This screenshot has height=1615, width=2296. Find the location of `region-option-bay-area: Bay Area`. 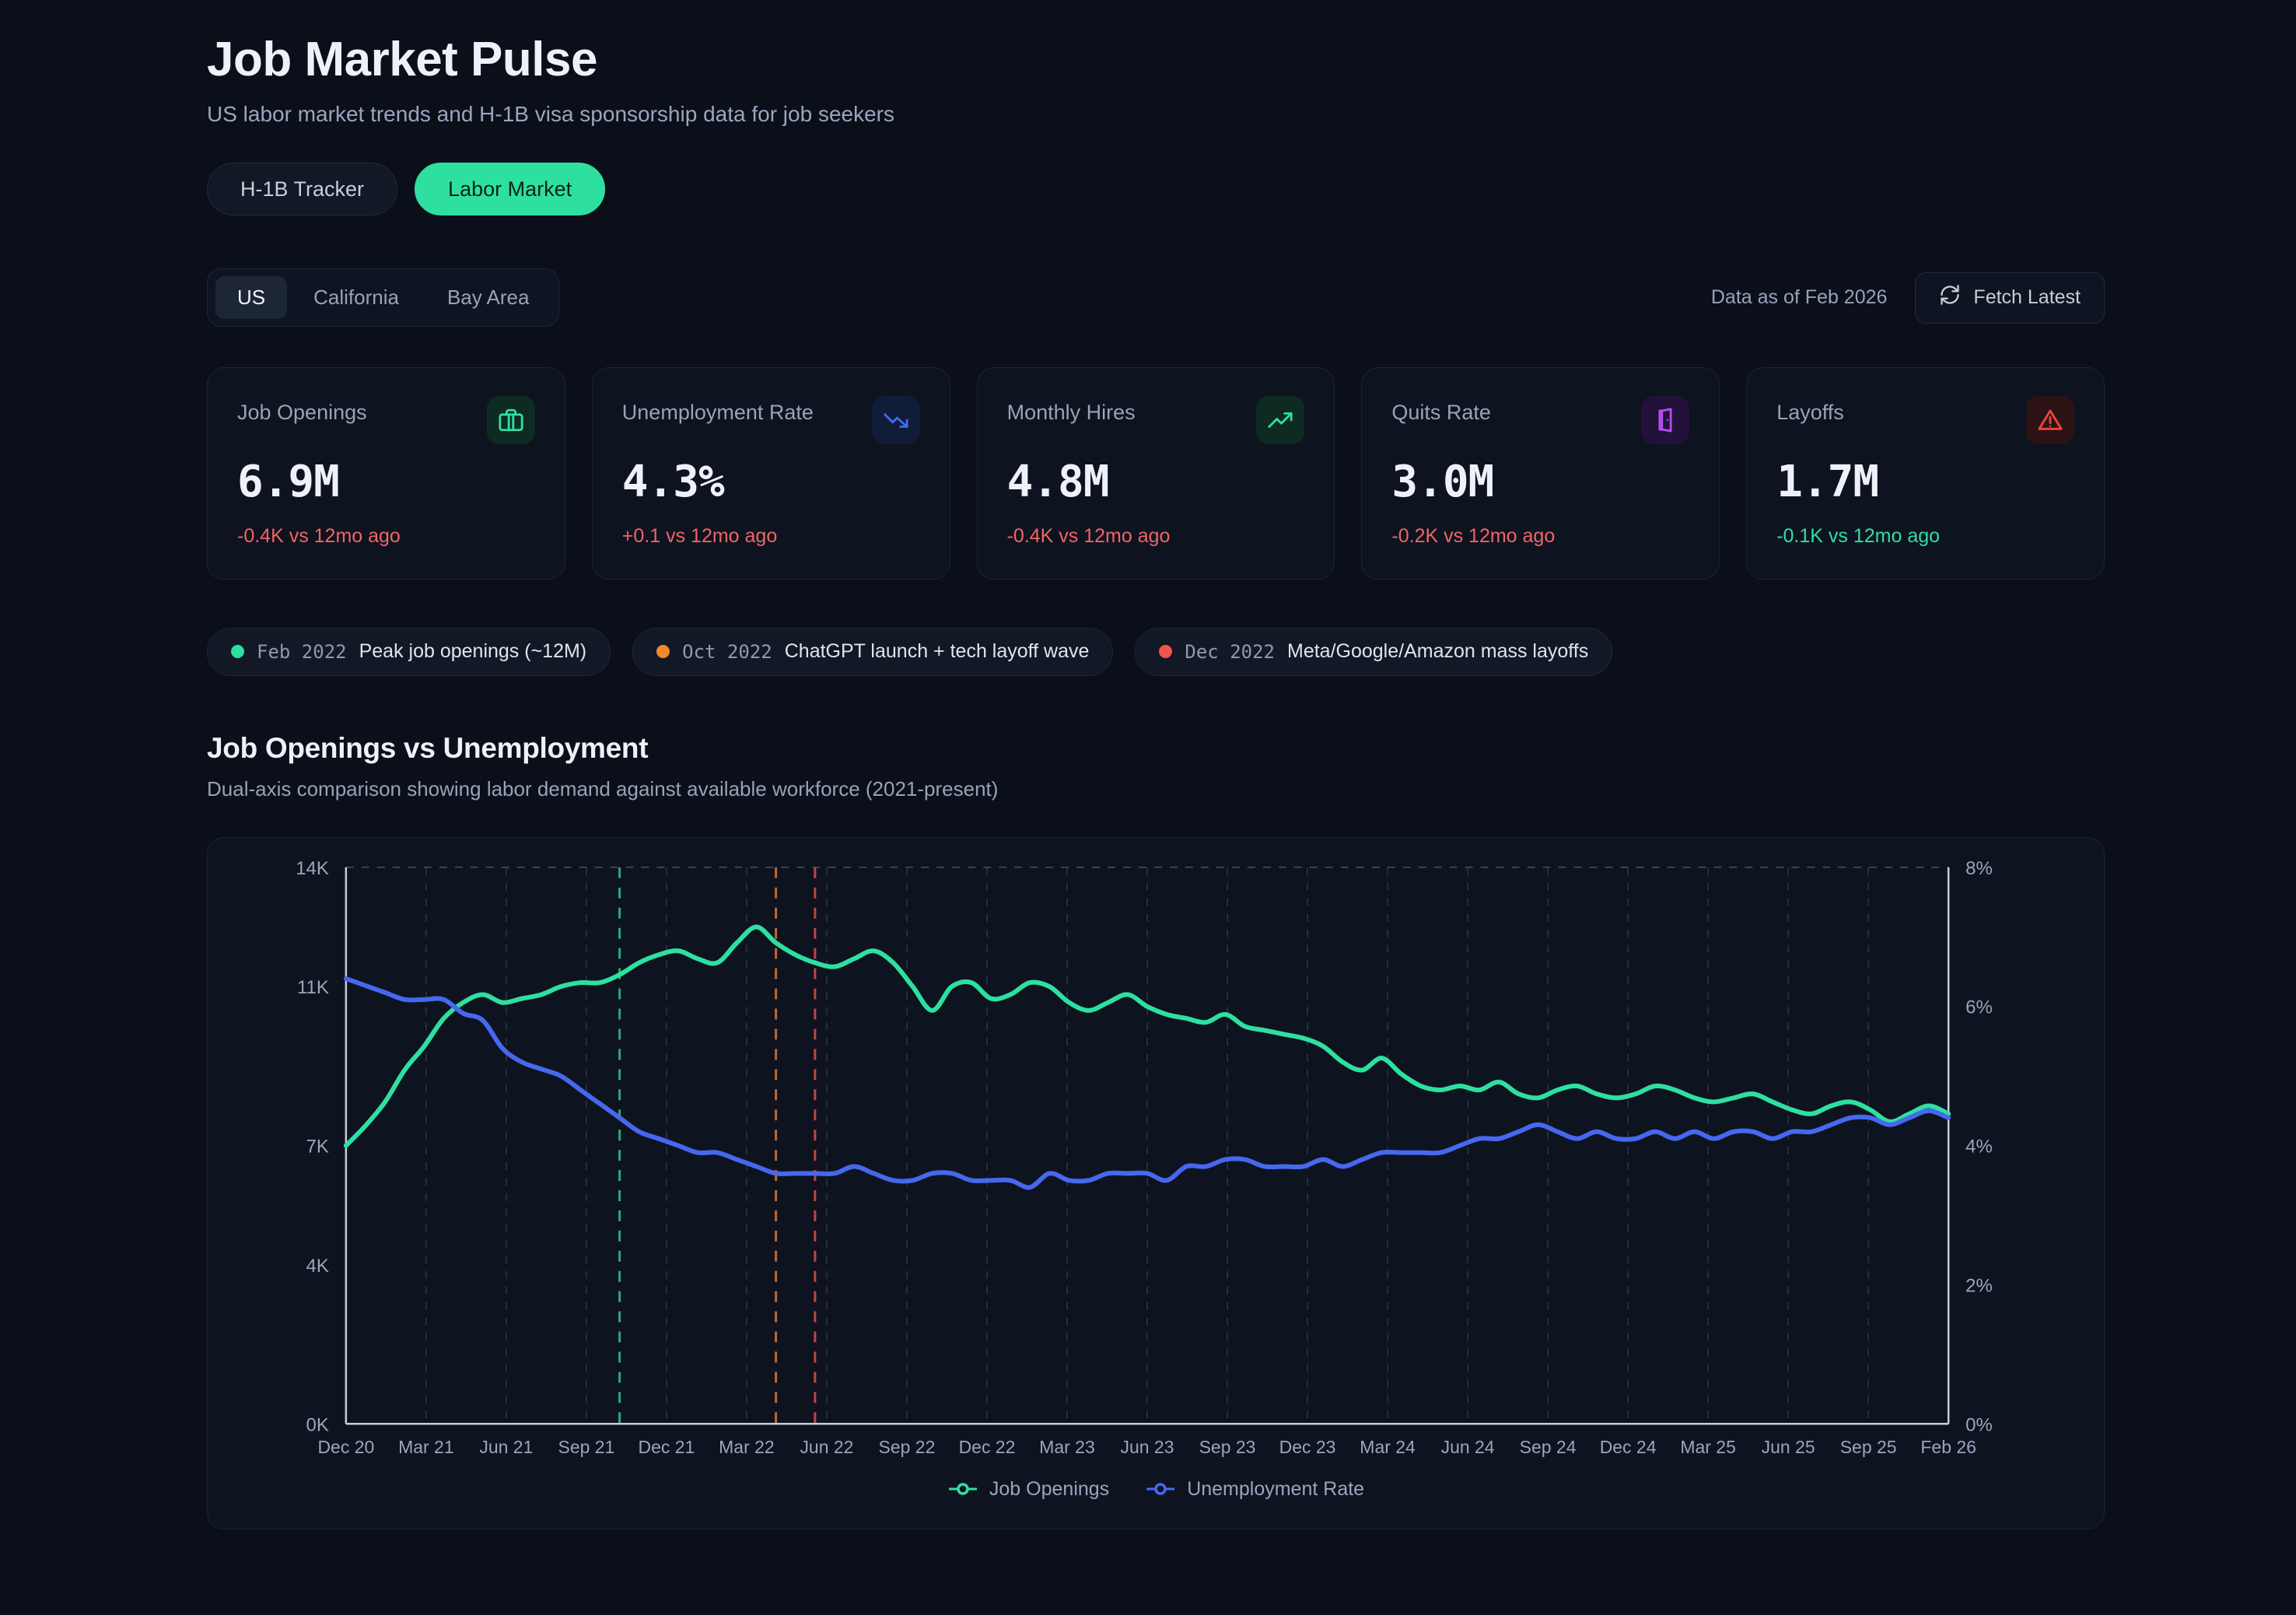

region-option-bay-area: Bay Area is located at coordinates (488, 298).